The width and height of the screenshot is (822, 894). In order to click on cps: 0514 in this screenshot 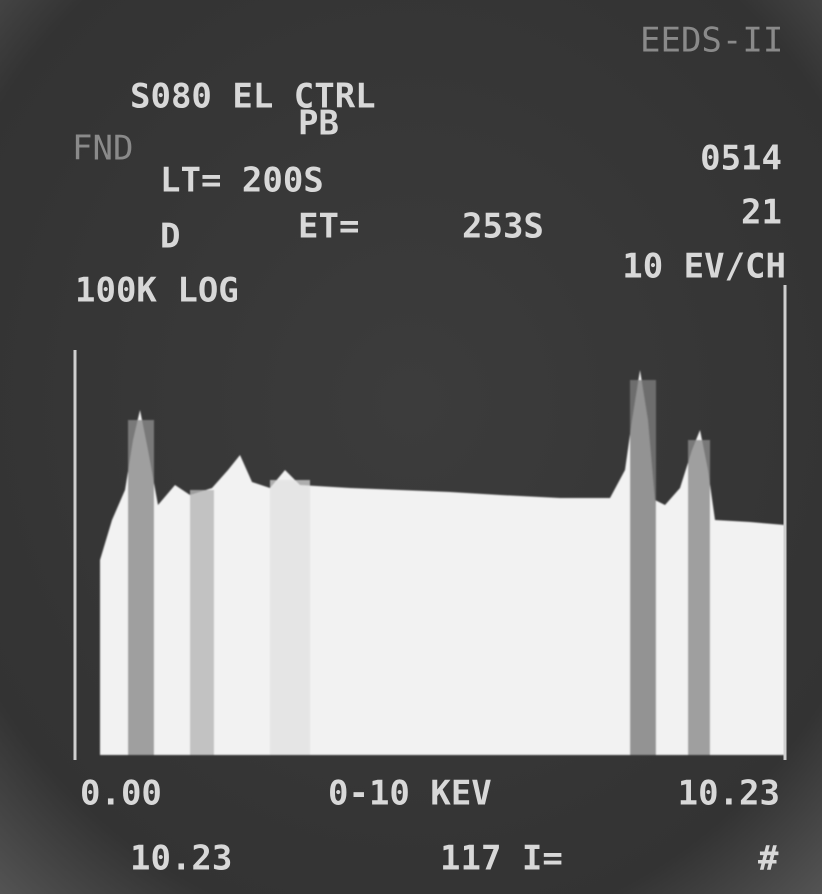, I will do `click(741, 159)`.